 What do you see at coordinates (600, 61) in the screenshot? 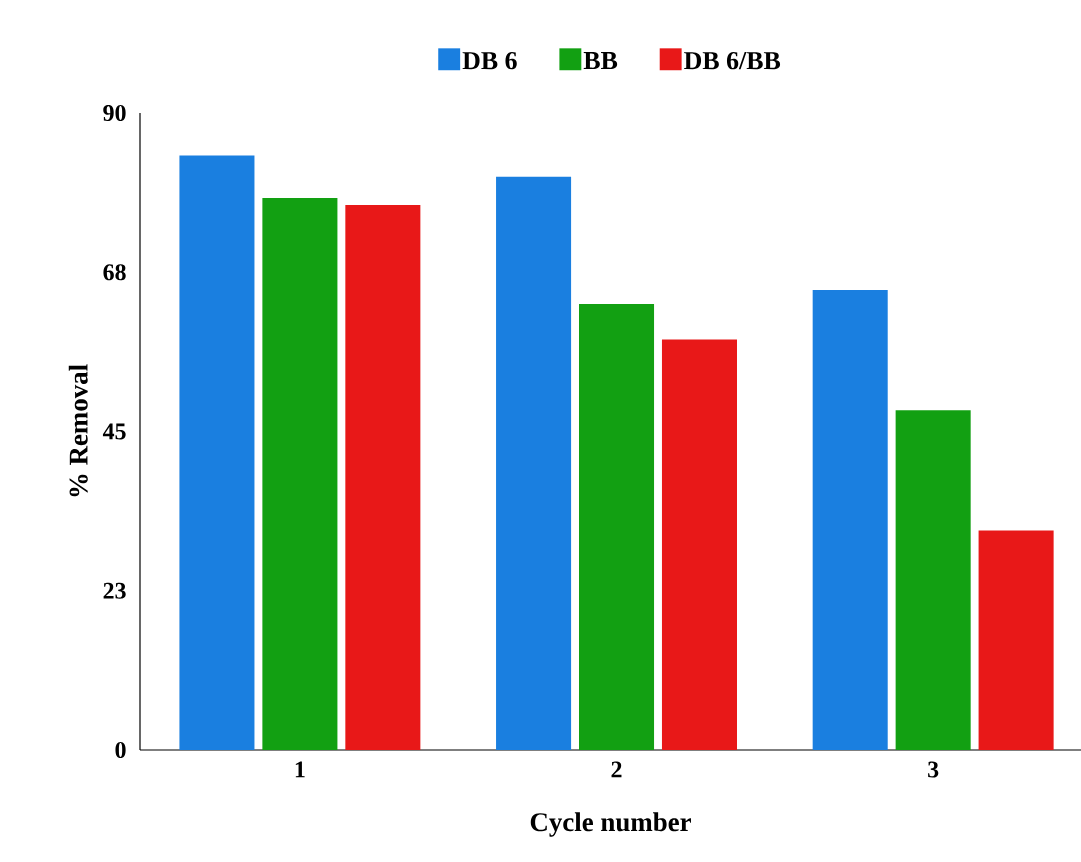
I see `legend-label: BB` at bounding box center [600, 61].